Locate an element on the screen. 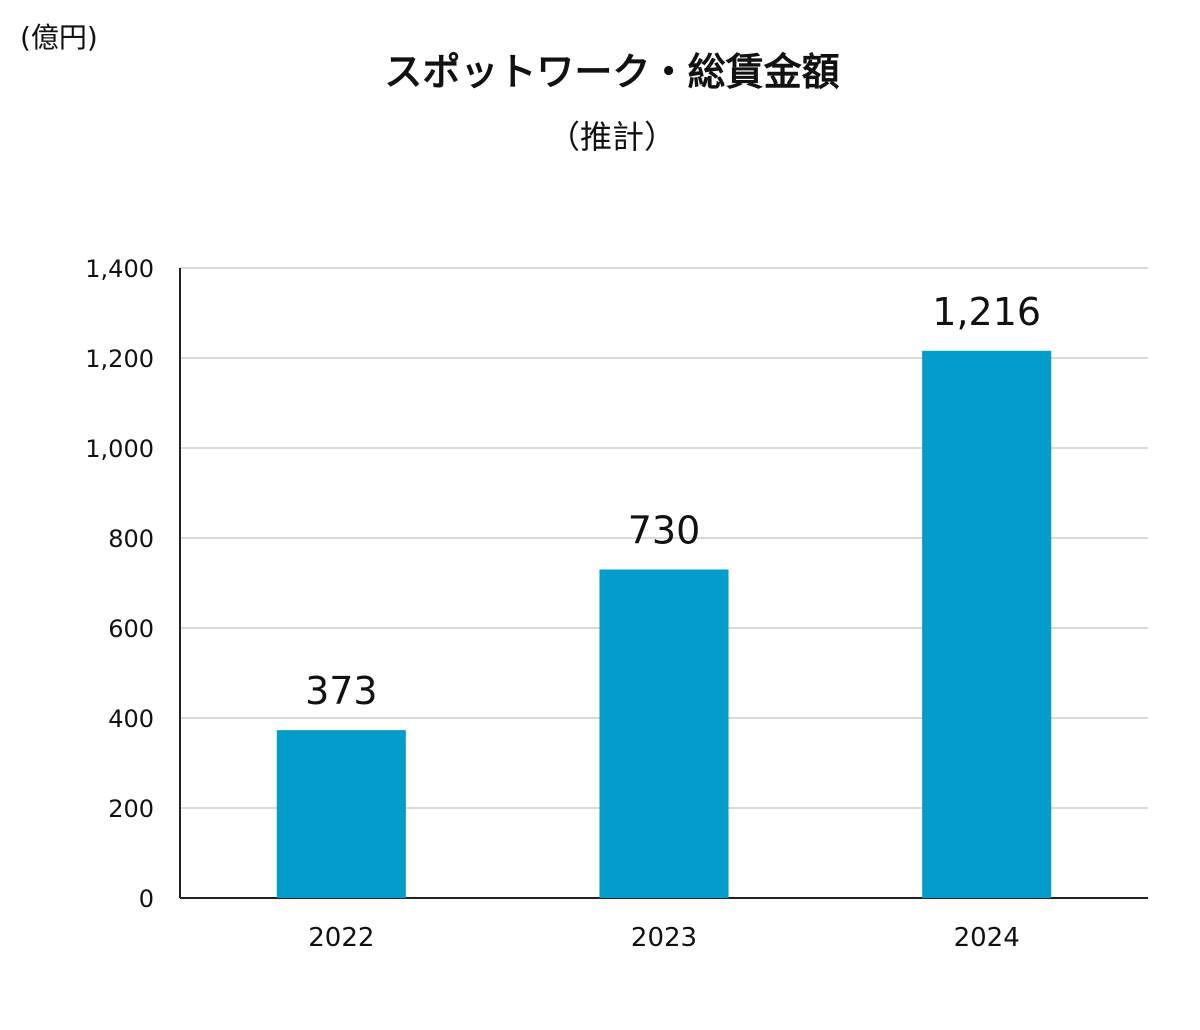  y-tick-label: 1,000 is located at coordinates (119, 449).